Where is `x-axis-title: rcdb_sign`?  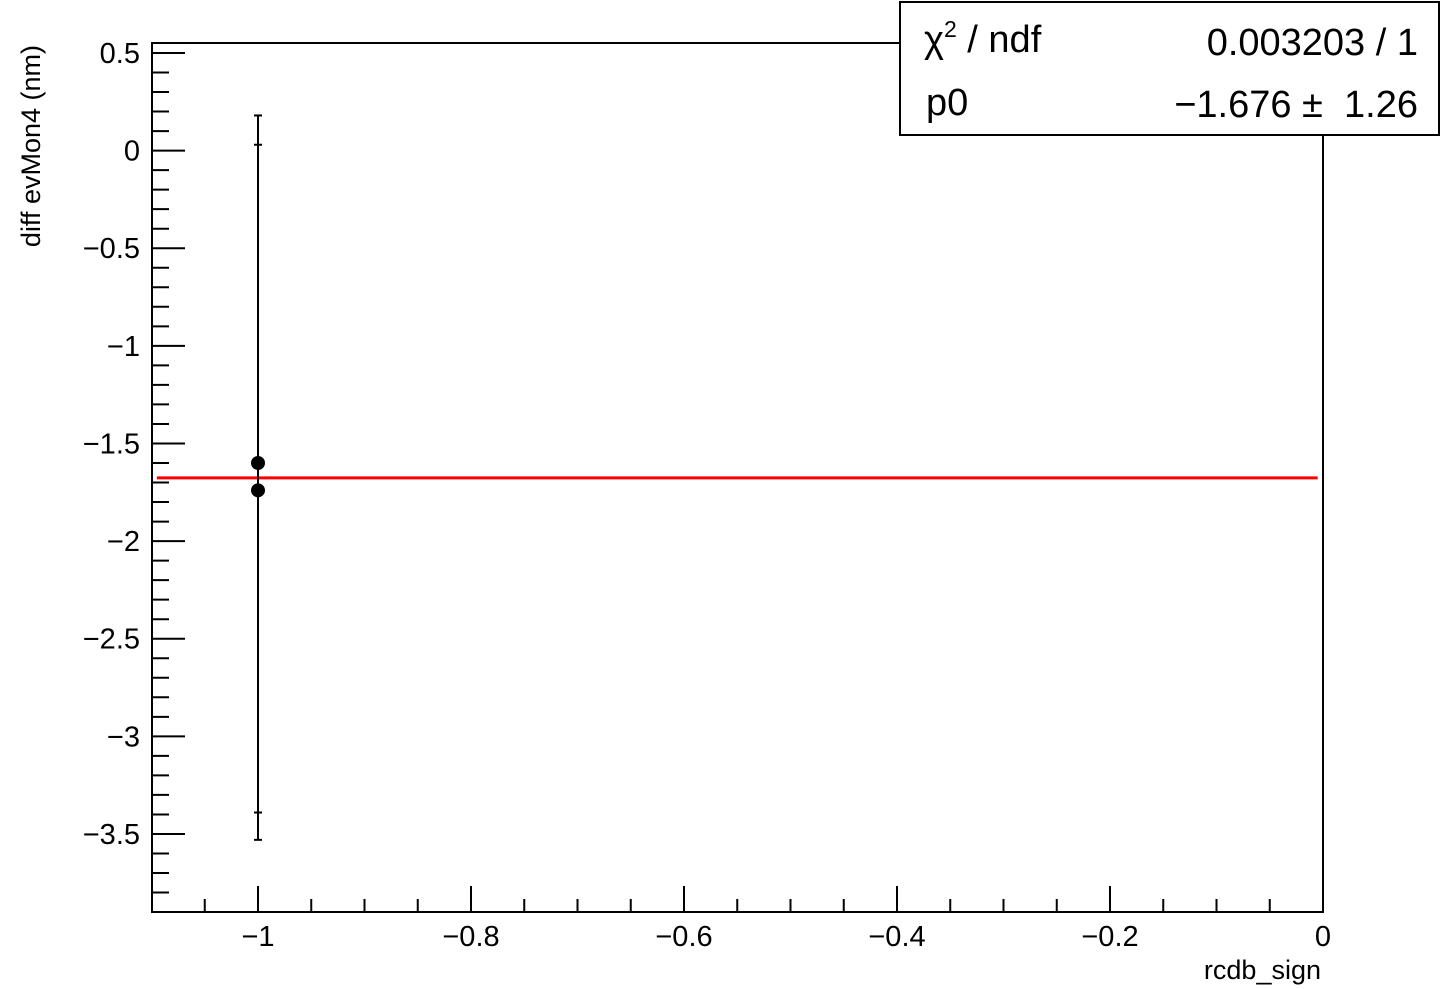
x-axis-title: rcdb_sign is located at coordinates (1262, 970).